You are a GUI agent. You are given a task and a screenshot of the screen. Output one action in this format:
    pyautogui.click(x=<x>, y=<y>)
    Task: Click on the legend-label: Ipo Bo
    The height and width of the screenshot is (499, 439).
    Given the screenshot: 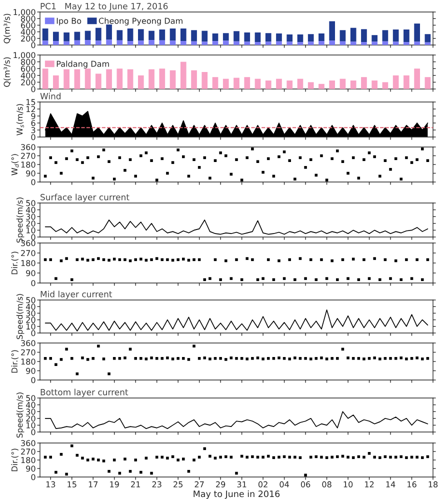 What is the action you would take?
    pyautogui.click(x=69, y=22)
    